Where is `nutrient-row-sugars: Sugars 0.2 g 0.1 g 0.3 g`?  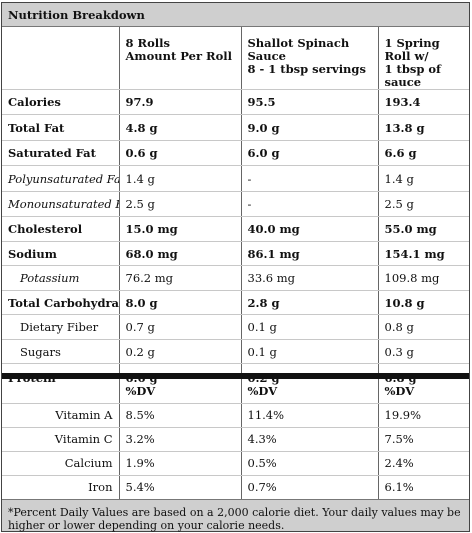
nutrient-row-sugars: Sugars 0.2 g 0.1 g 0.3 g is located at coordinates (235, 351).